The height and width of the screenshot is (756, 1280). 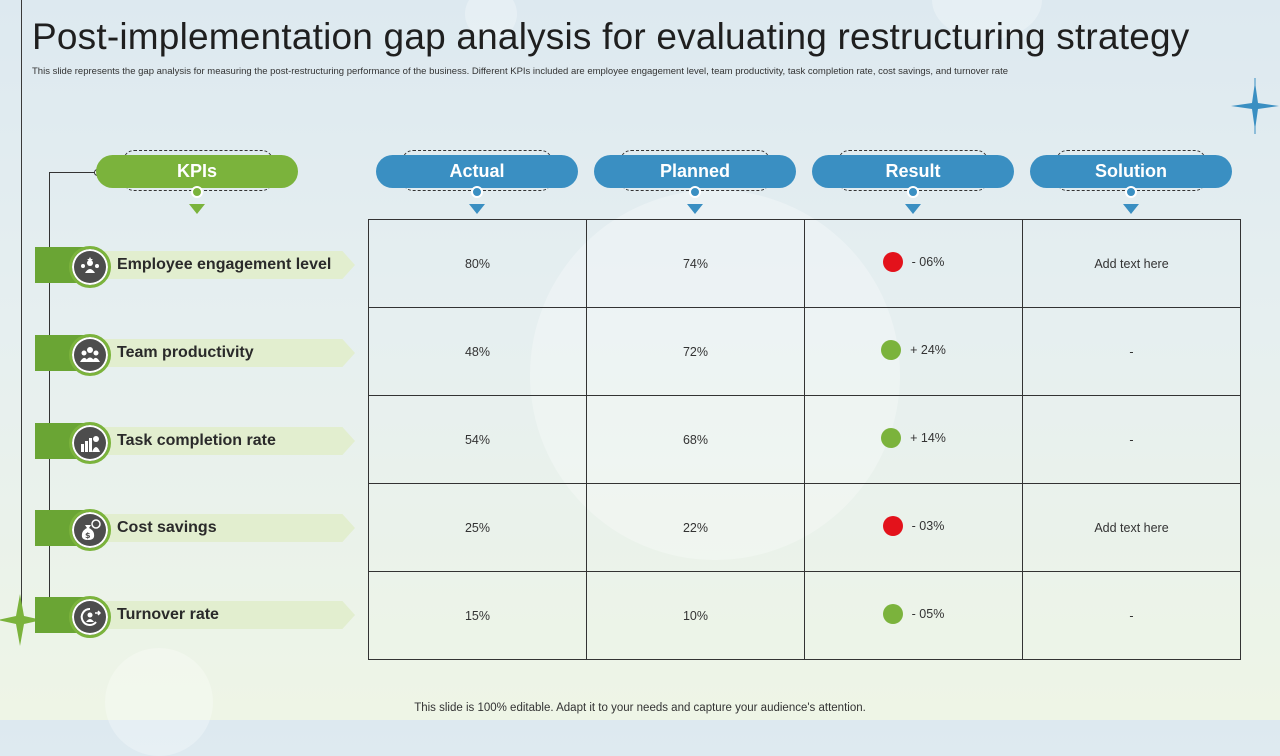 I want to click on team-icon, so click(x=90, y=355).